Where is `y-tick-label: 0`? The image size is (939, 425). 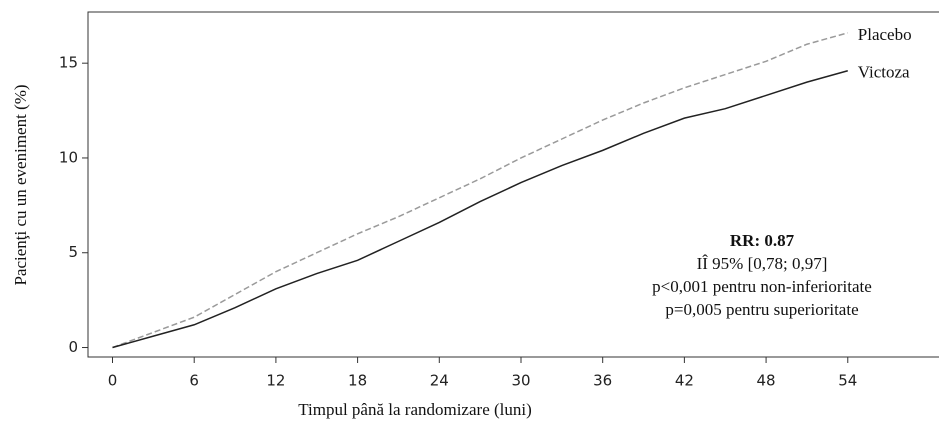 y-tick-label: 0 is located at coordinates (73, 347).